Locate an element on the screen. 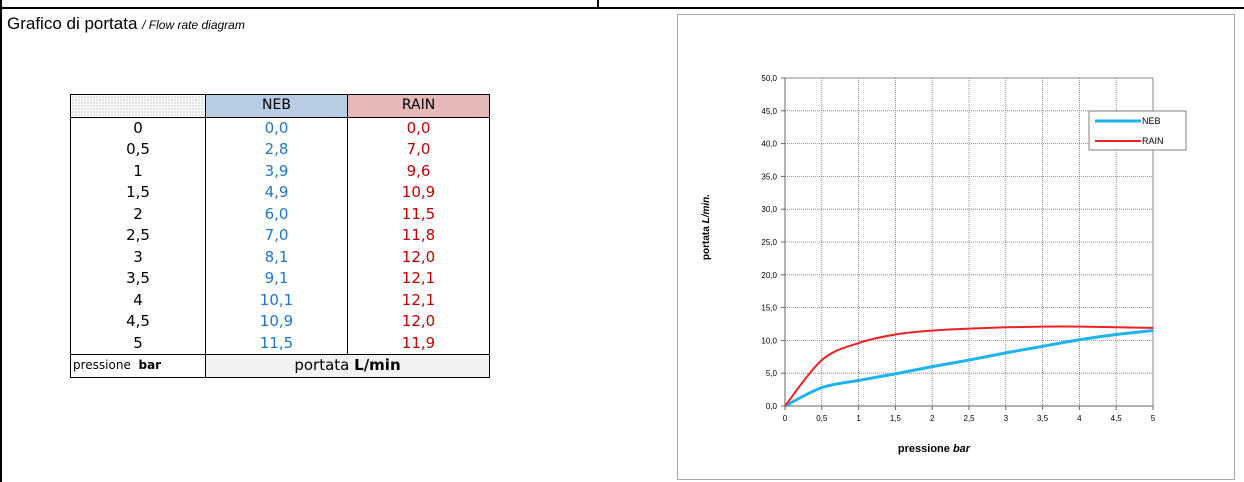 The width and height of the screenshot is (1244, 482). table-corner-cell is located at coordinates (138, 106).